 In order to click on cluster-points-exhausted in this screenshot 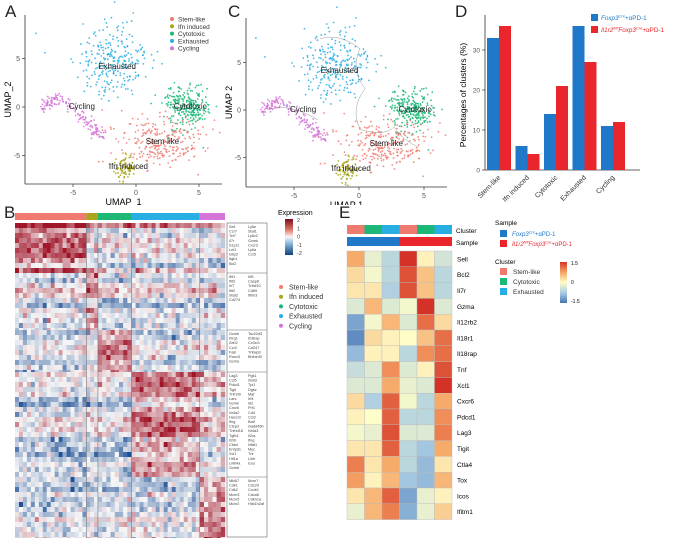, I will do `click(110, 54)`.